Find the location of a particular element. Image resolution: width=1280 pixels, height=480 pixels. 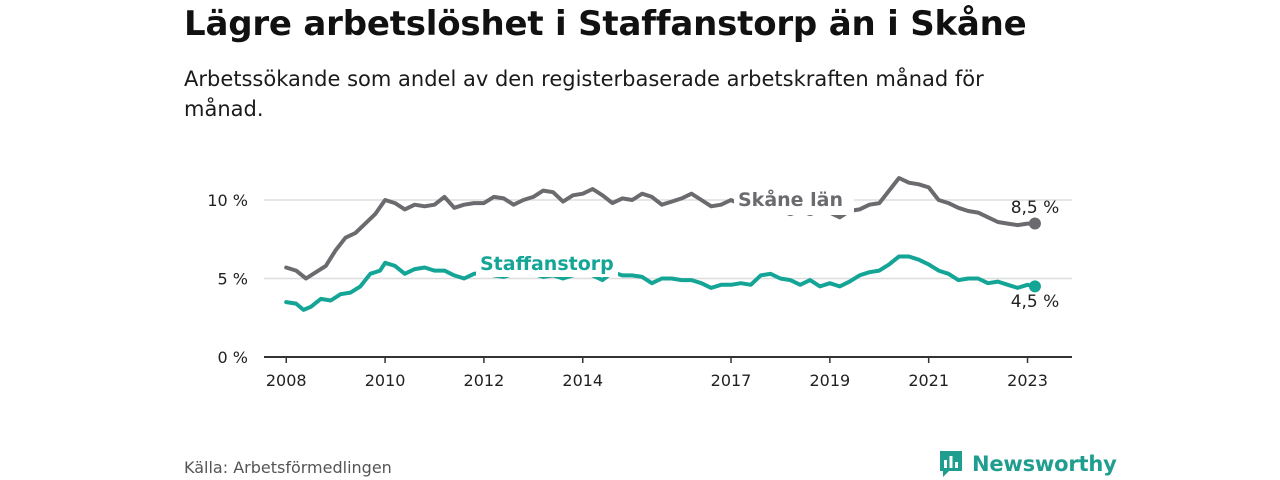

x-tick-label: 2017 is located at coordinates (731, 380).